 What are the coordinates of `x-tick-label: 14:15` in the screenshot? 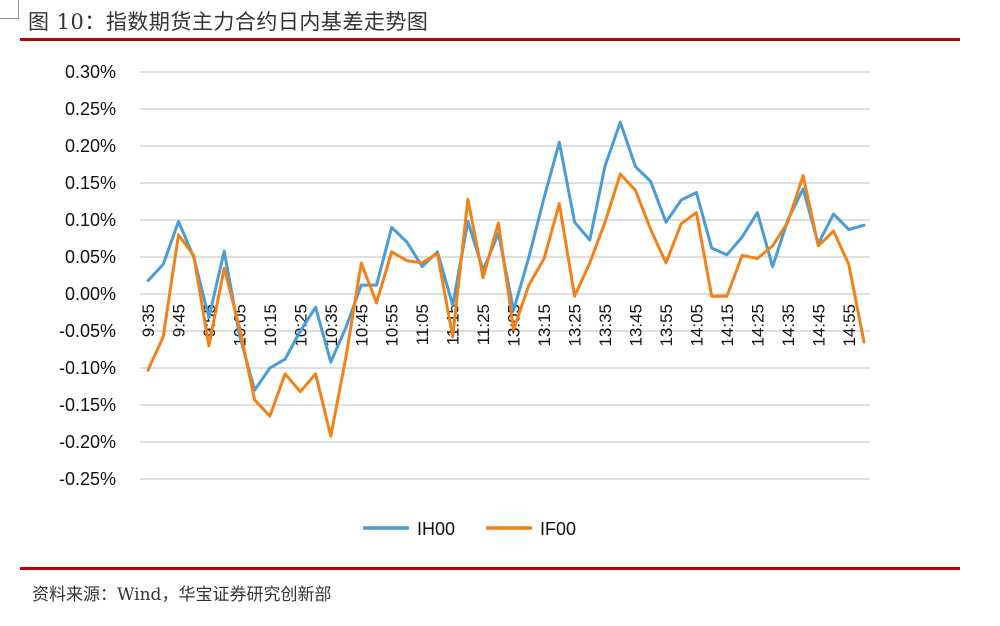 It's located at (727, 325).